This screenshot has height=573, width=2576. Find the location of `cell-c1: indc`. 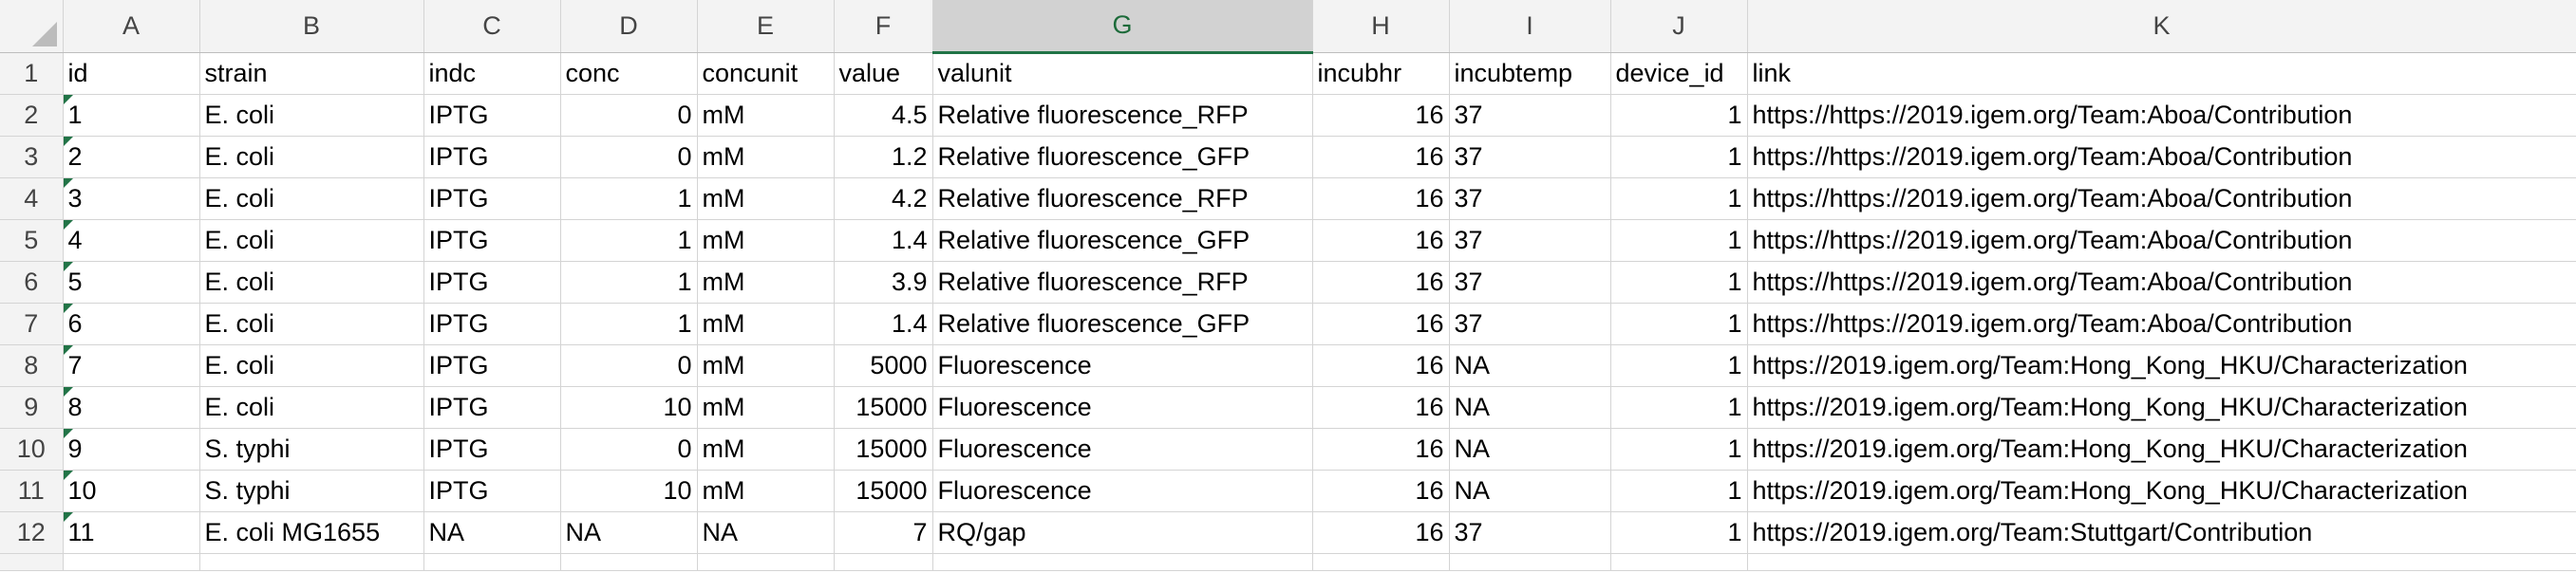

cell-c1: indc is located at coordinates (492, 73).